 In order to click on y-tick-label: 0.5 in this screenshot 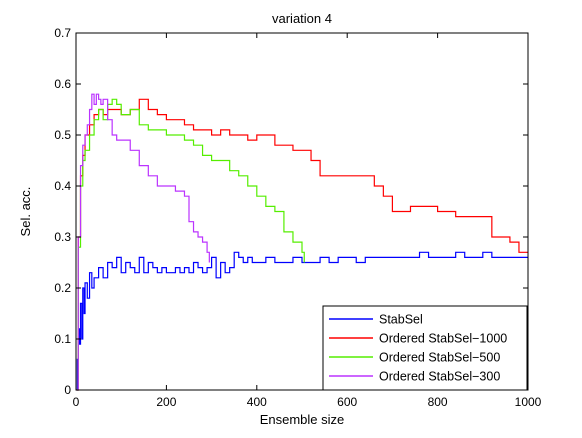, I will do `click(62, 135)`.